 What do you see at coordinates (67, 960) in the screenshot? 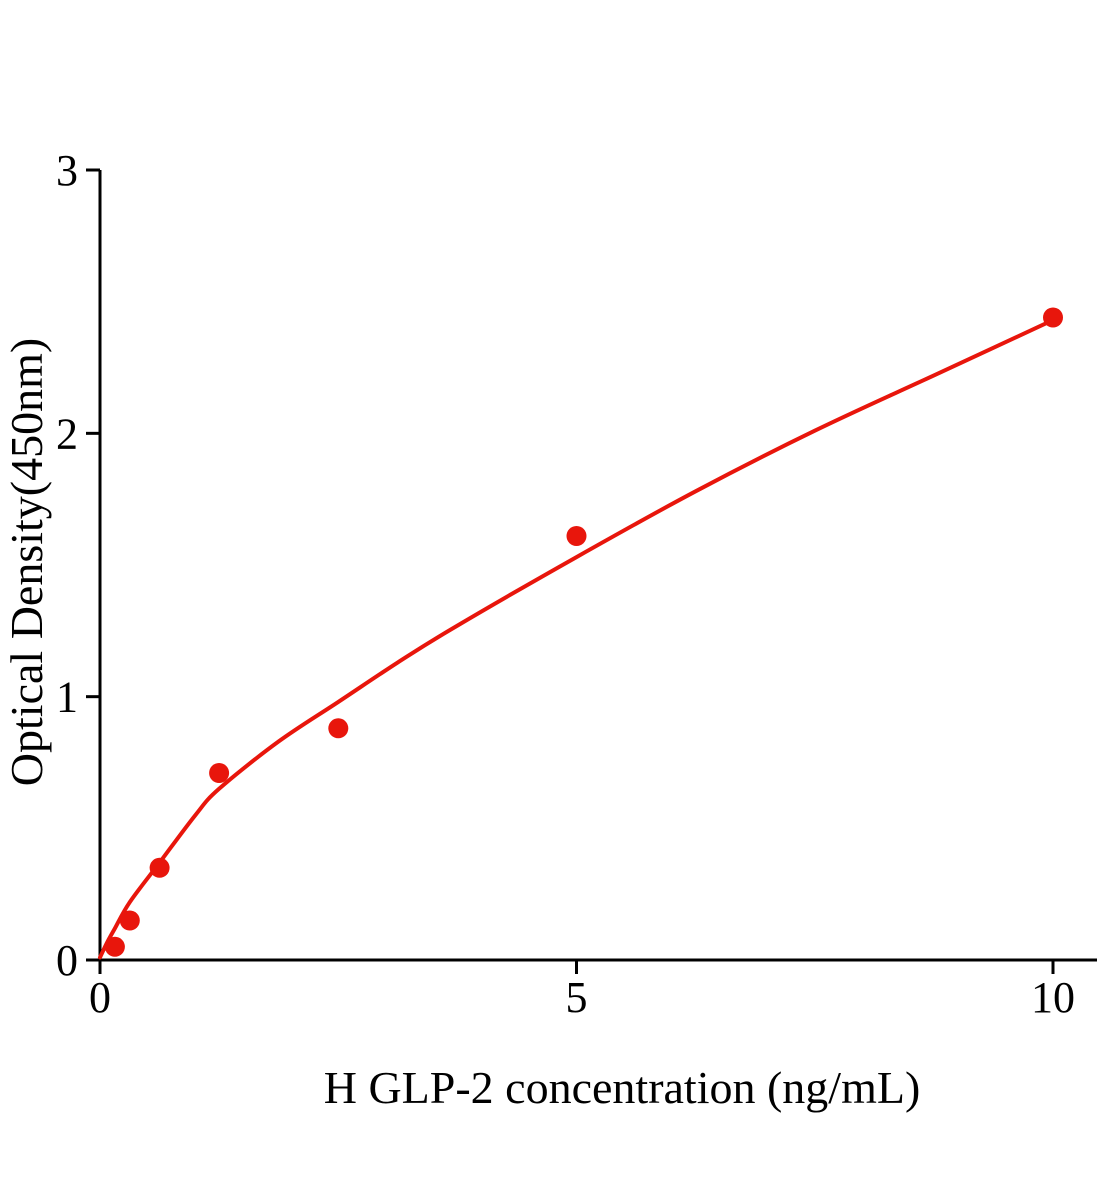
I see `y-tick-label: 0` at bounding box center [67, 960].